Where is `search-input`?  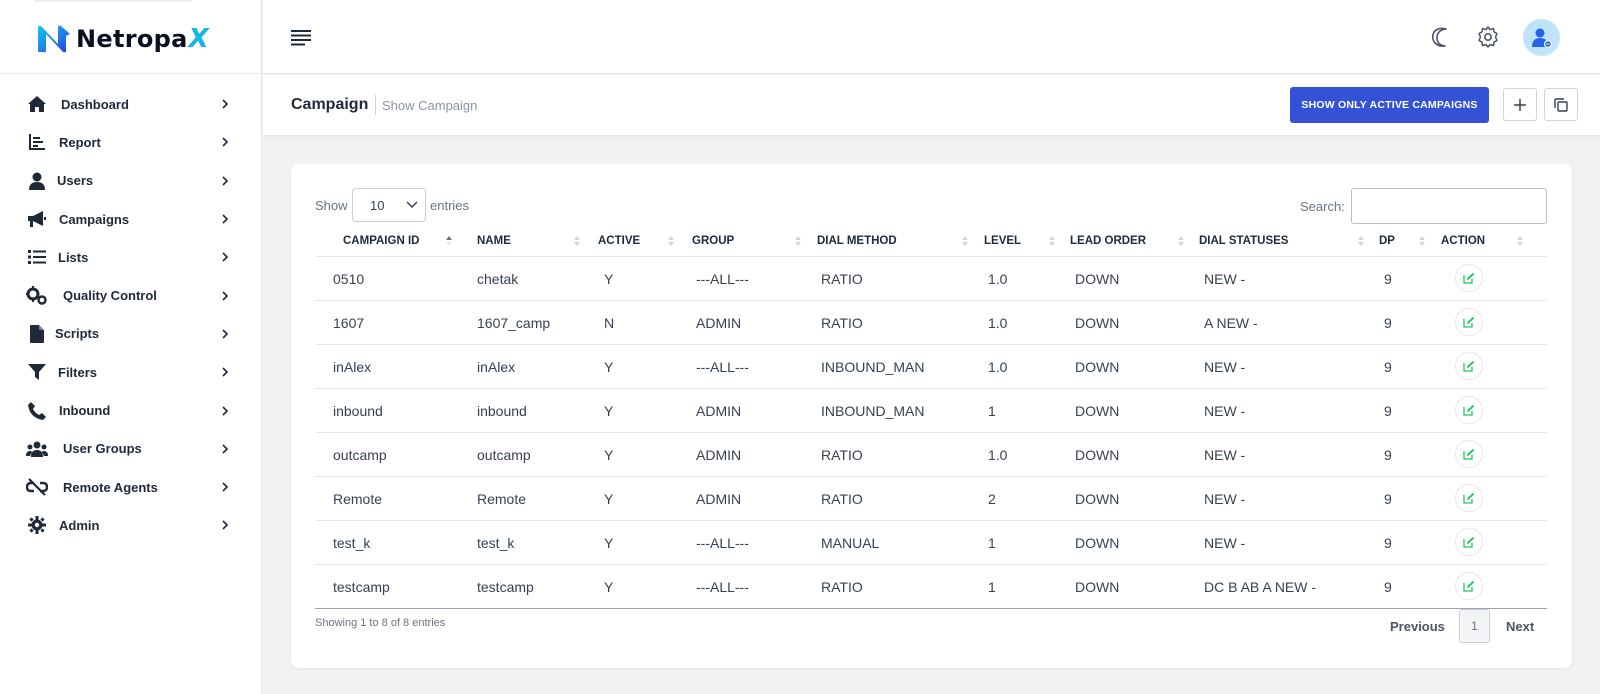 search-input is located at coordinates (1449, 206).